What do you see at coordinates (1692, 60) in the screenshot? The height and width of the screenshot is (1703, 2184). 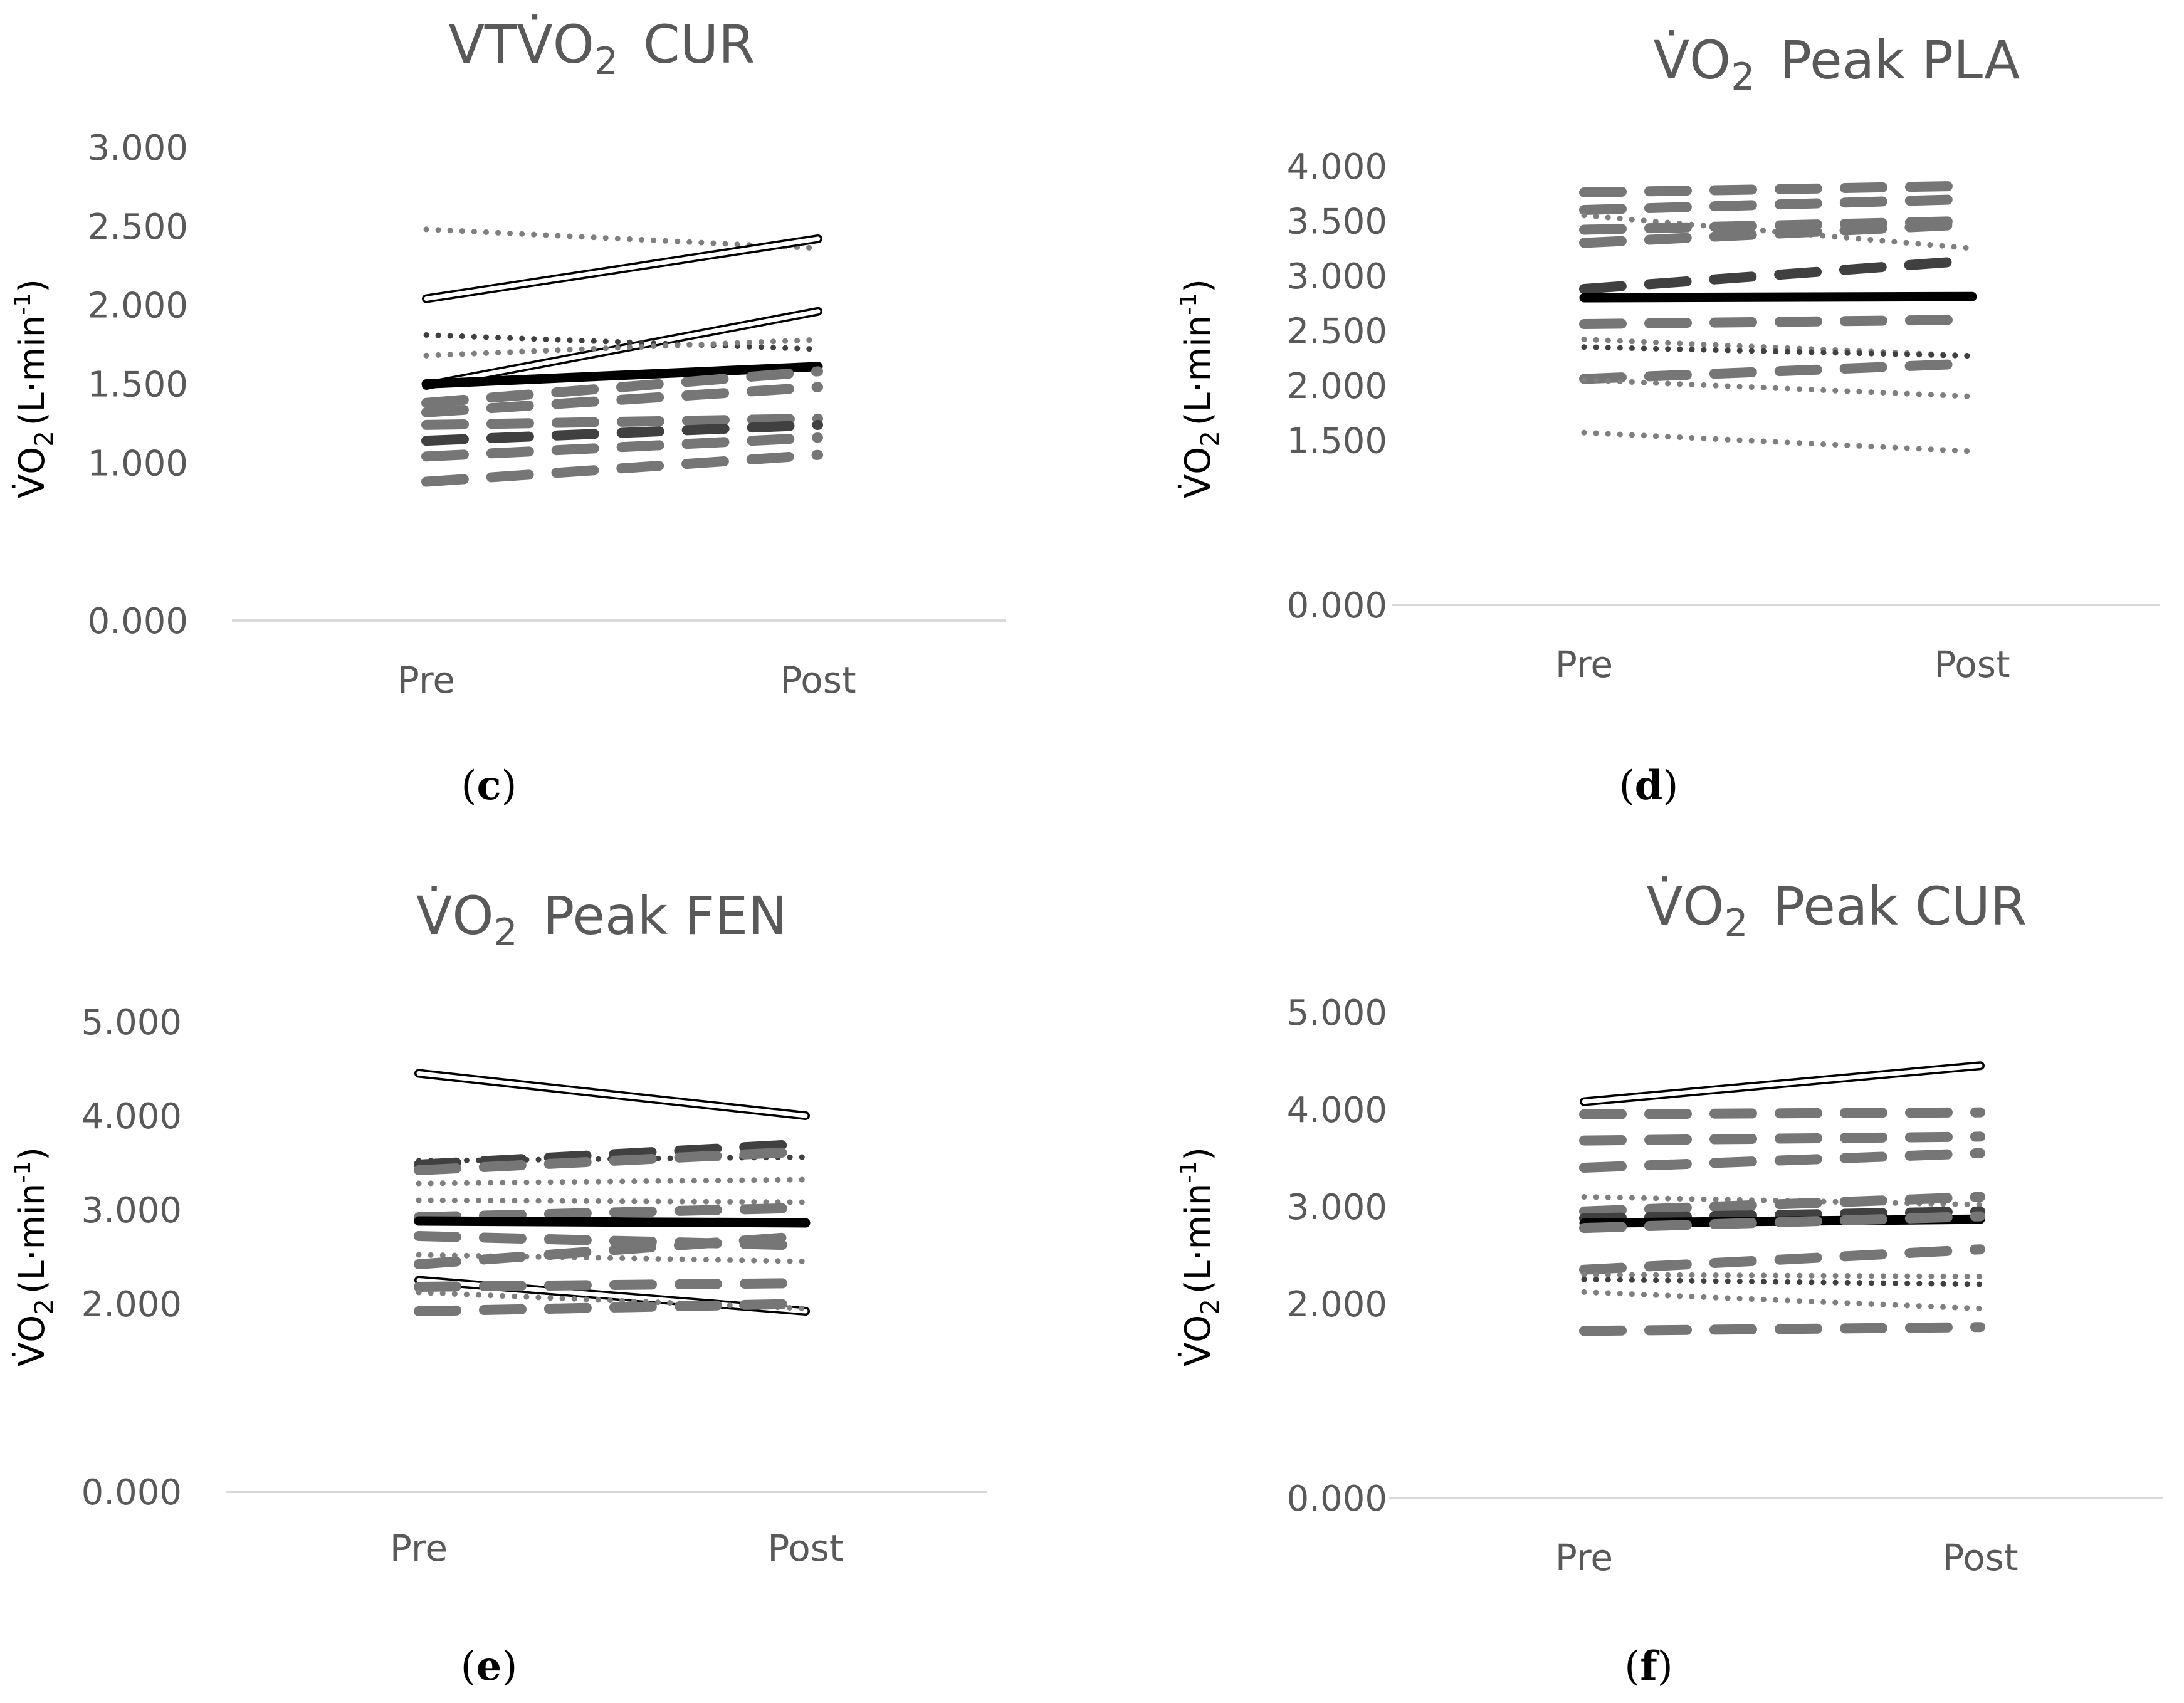 I see `title-main: V̇O` at bounding box center [1692, 60].